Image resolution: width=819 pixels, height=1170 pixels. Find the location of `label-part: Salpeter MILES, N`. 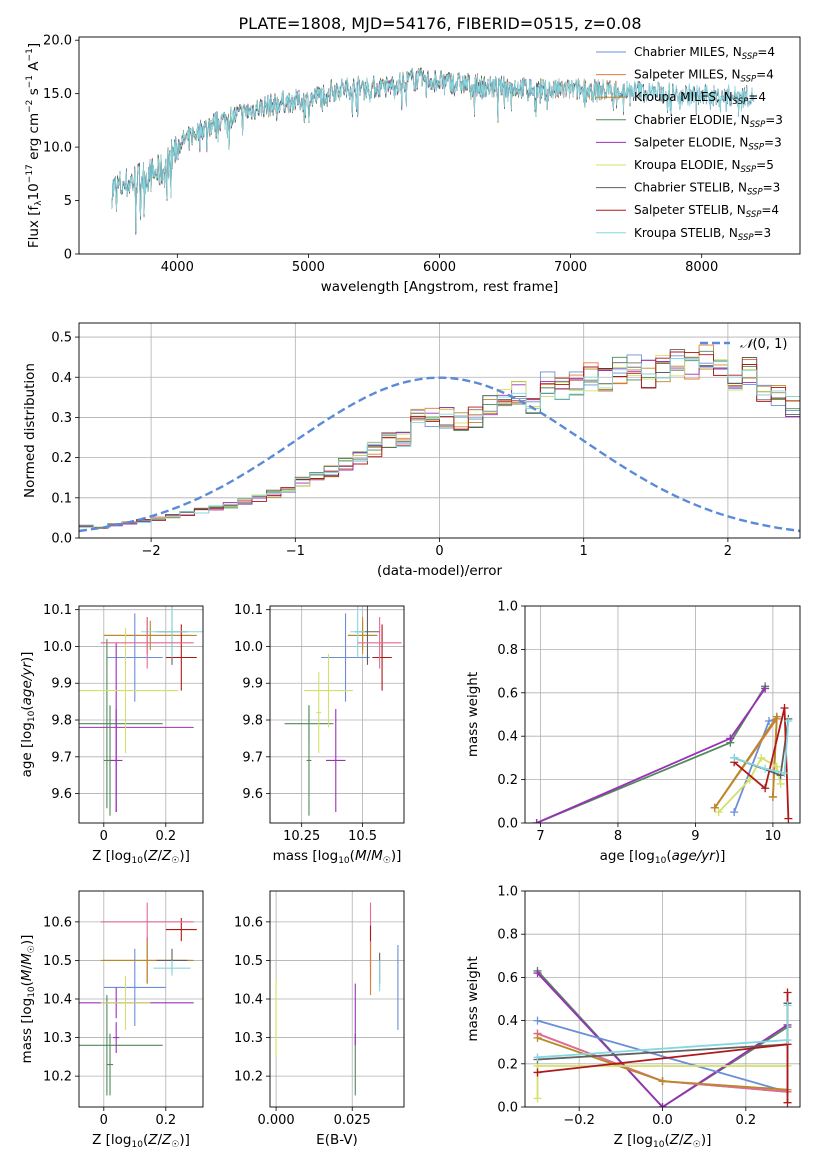

label-part: Salpeter MILES, N is located at coordinates (687, 75).